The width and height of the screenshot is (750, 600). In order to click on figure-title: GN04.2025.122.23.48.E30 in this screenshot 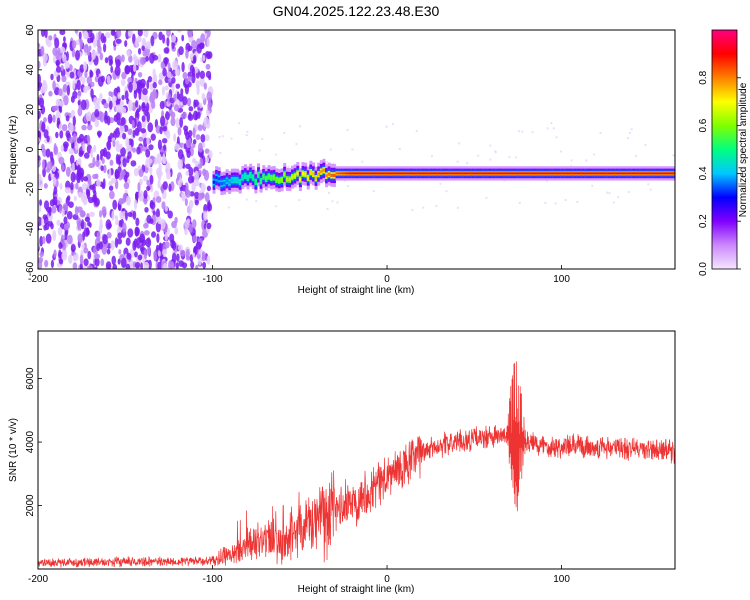, I will do `click(356, 11)`.